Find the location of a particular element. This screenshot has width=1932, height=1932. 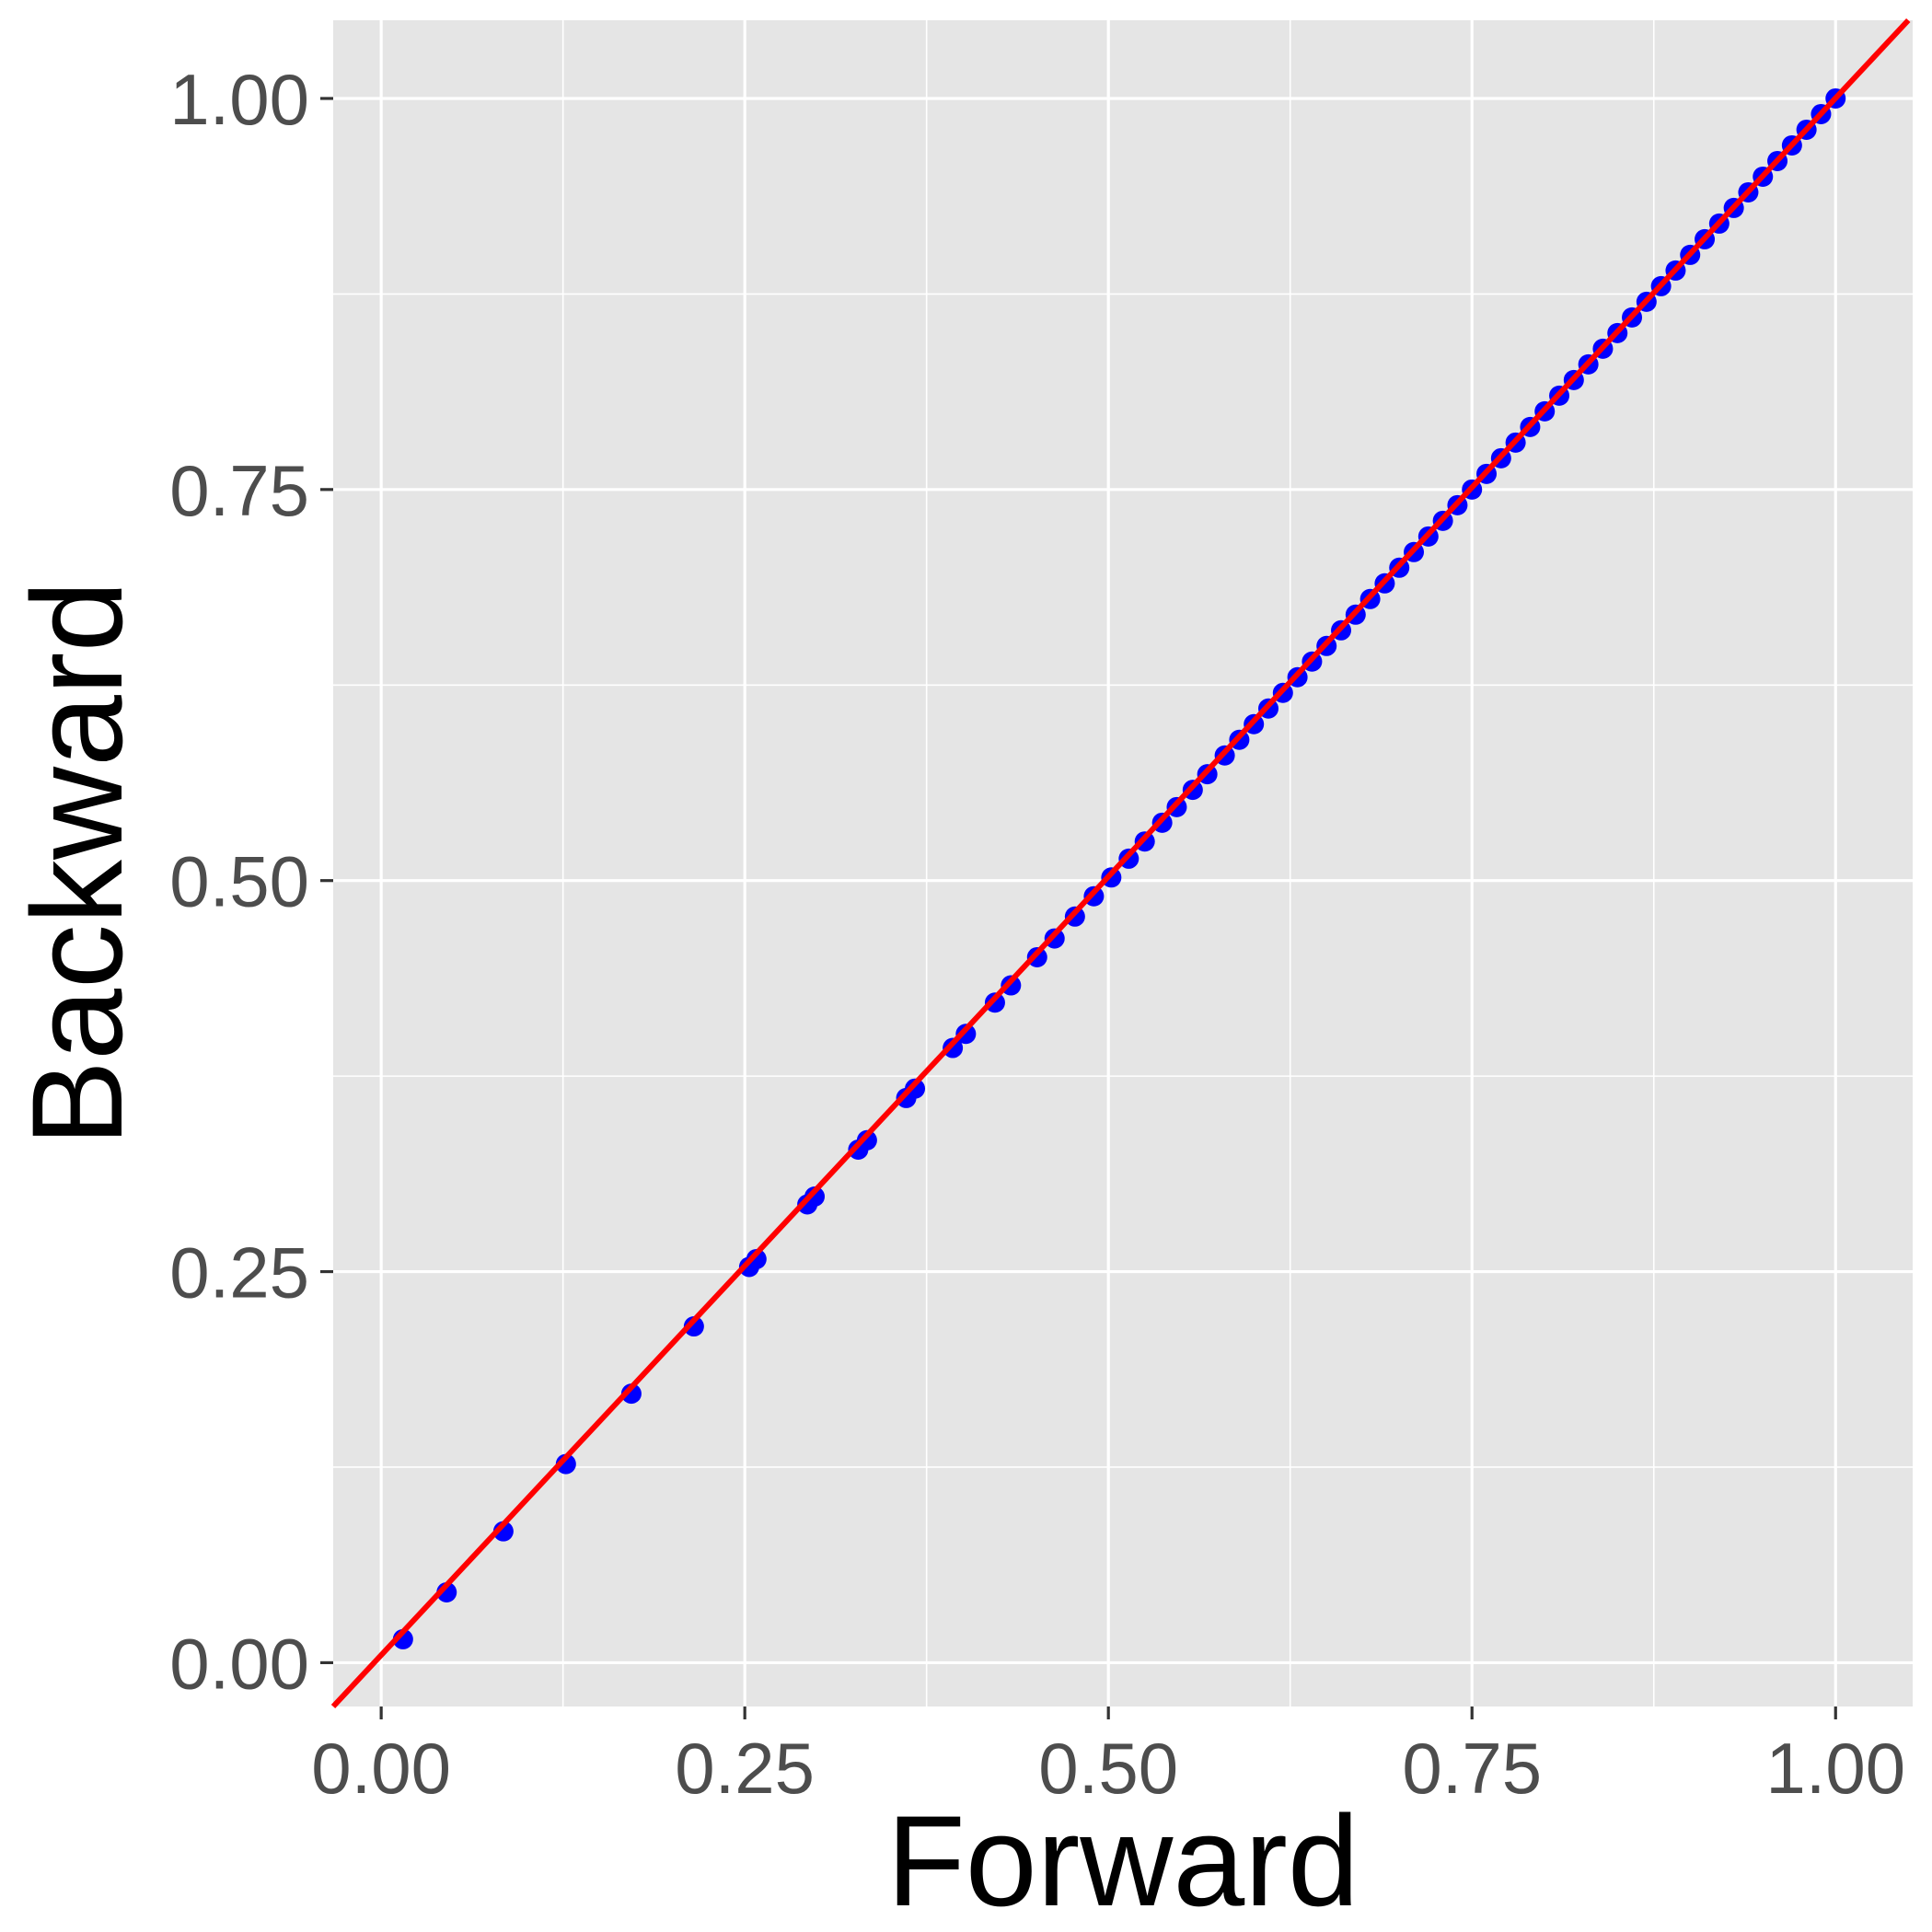

x-axis-ticks: 0.00 0.25 0.50 0.75 1.00 is located at coordinates (1108, 1758).